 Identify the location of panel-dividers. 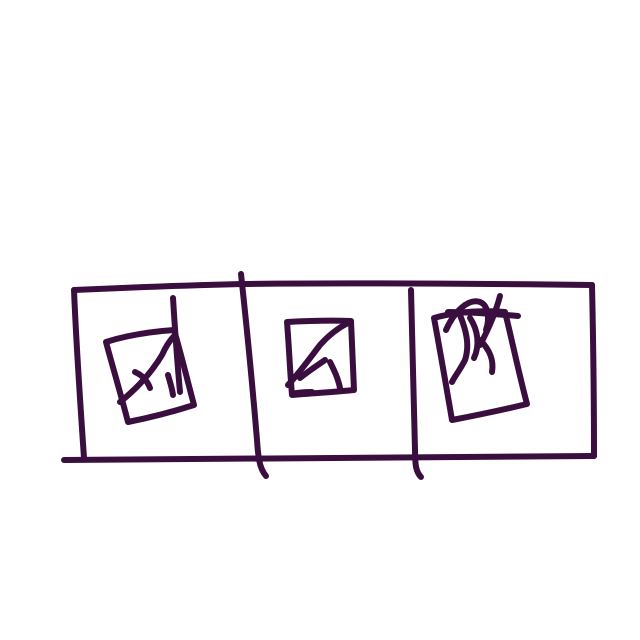
(331, 375).